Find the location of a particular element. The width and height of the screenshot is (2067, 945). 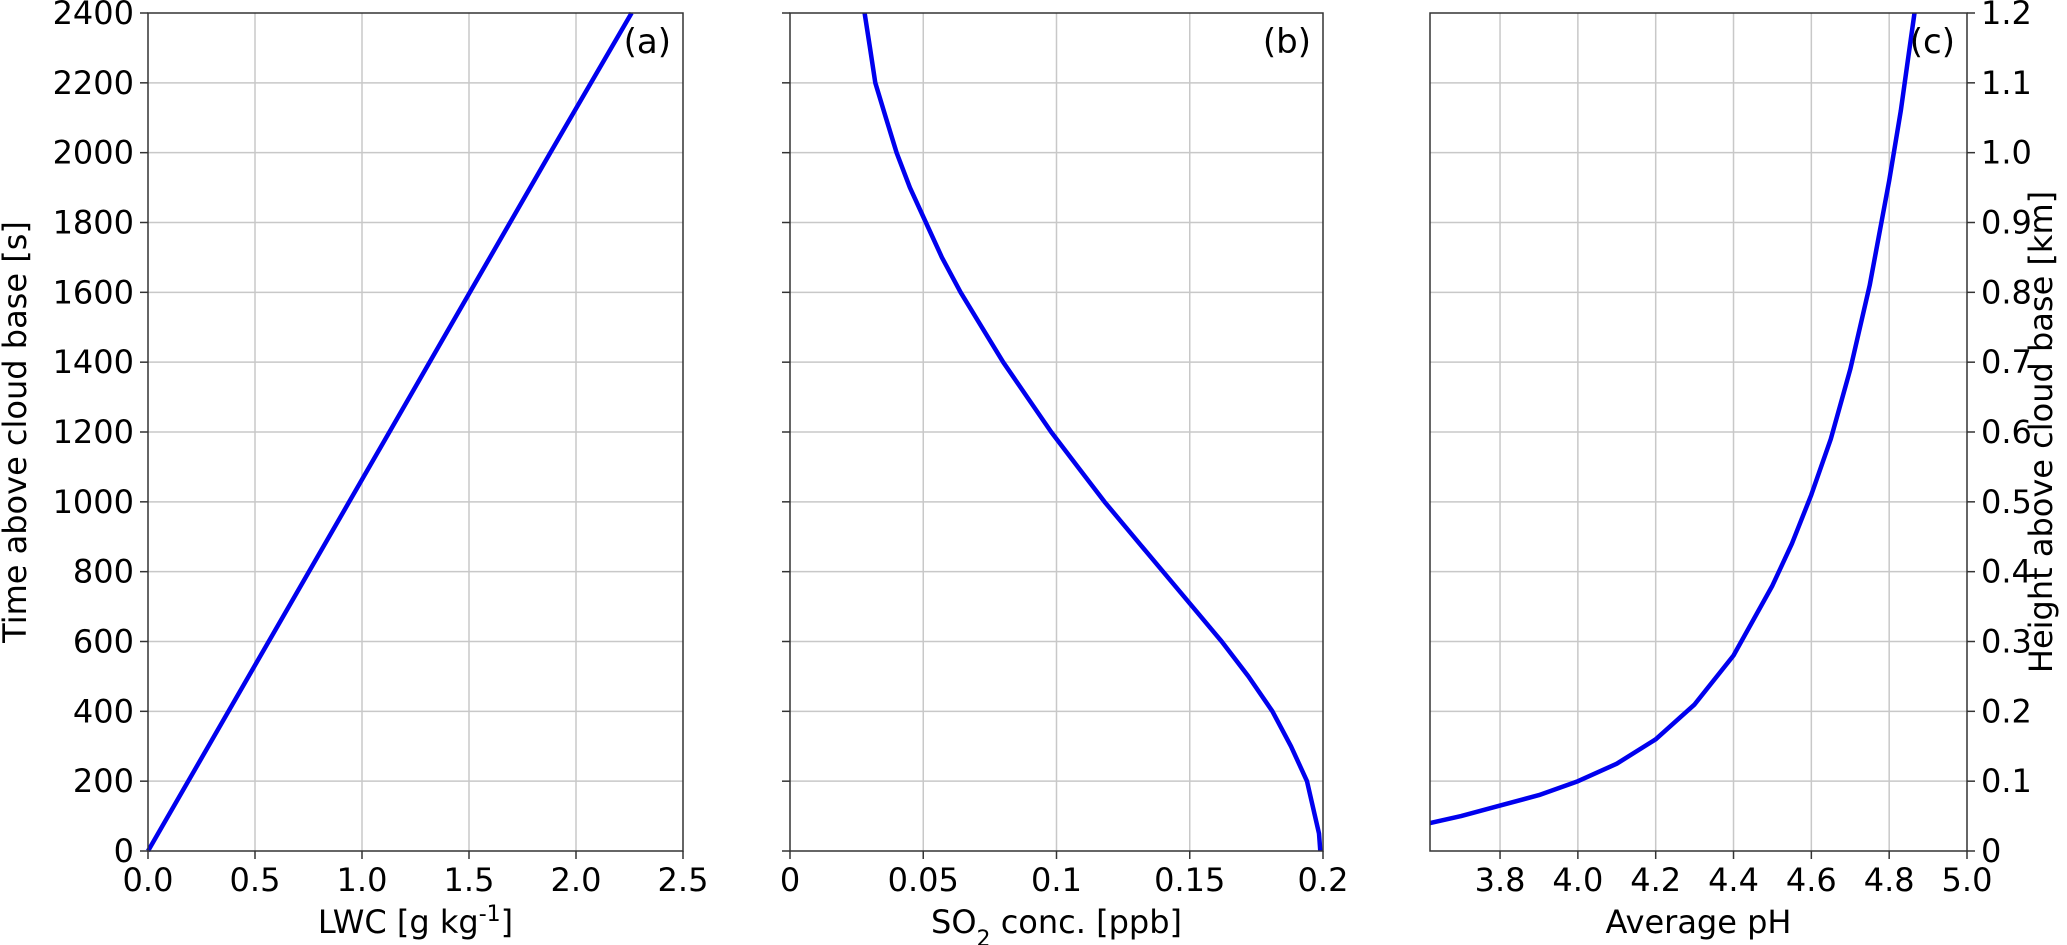

panel-label: (c) is located at coordinates (1932, 42).